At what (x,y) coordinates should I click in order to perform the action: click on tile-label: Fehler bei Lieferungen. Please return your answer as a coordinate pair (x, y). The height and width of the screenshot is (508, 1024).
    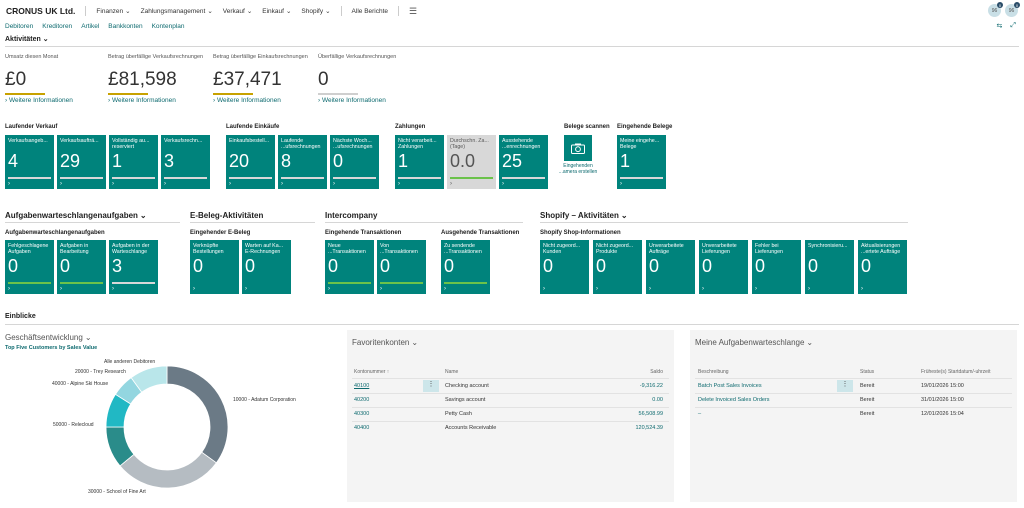
    Looking at the image, I should click on (769, 249).